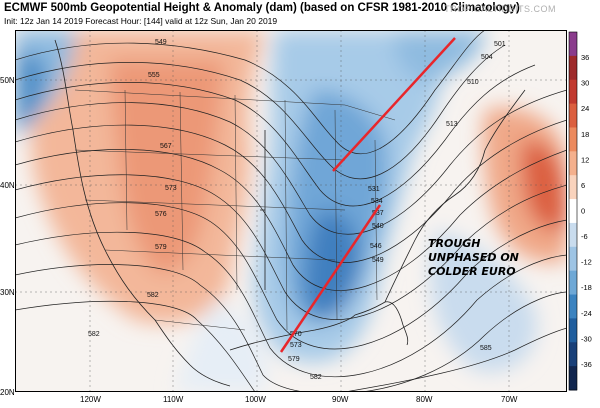  What do you see at coordinates (583, 185) in the screenshot?
I see `colorbar-tick: 6` at bounding box center [583, 185].